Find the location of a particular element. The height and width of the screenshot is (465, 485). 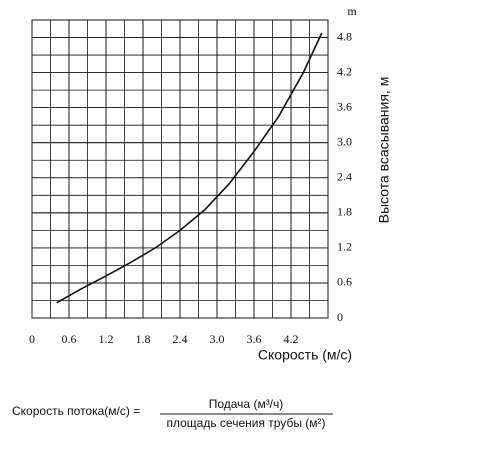

x-tick-label: 4.2 is located at coordinates (291, 339).